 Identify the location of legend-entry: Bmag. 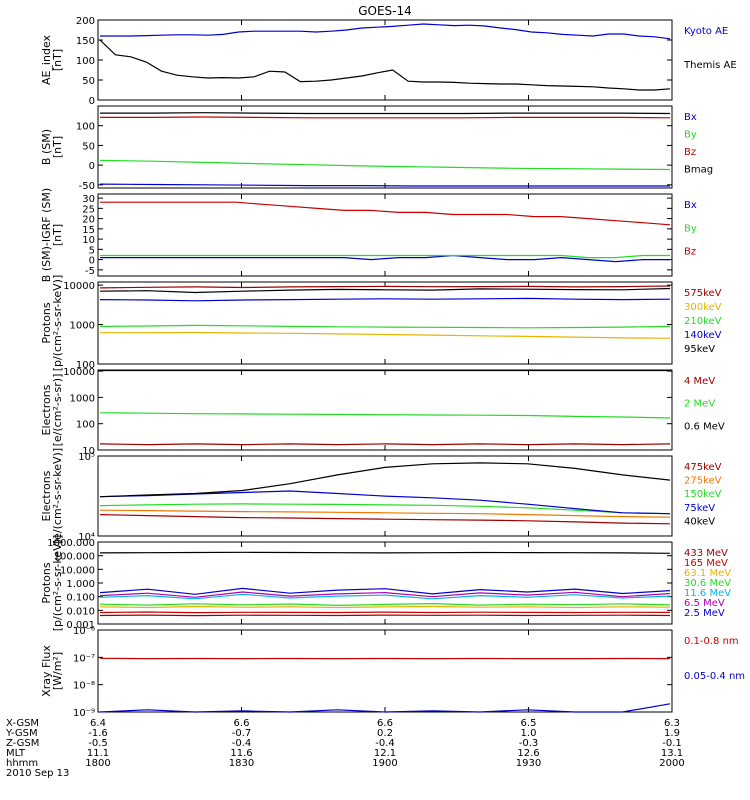
(698, 170).